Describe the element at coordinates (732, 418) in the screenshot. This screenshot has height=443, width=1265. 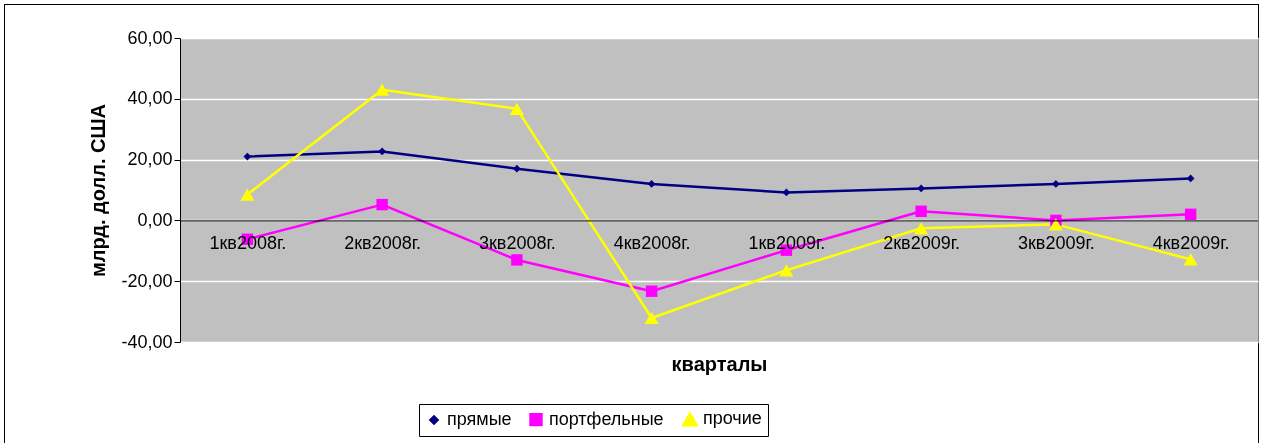
I see `legend-label: прочие` at that location.